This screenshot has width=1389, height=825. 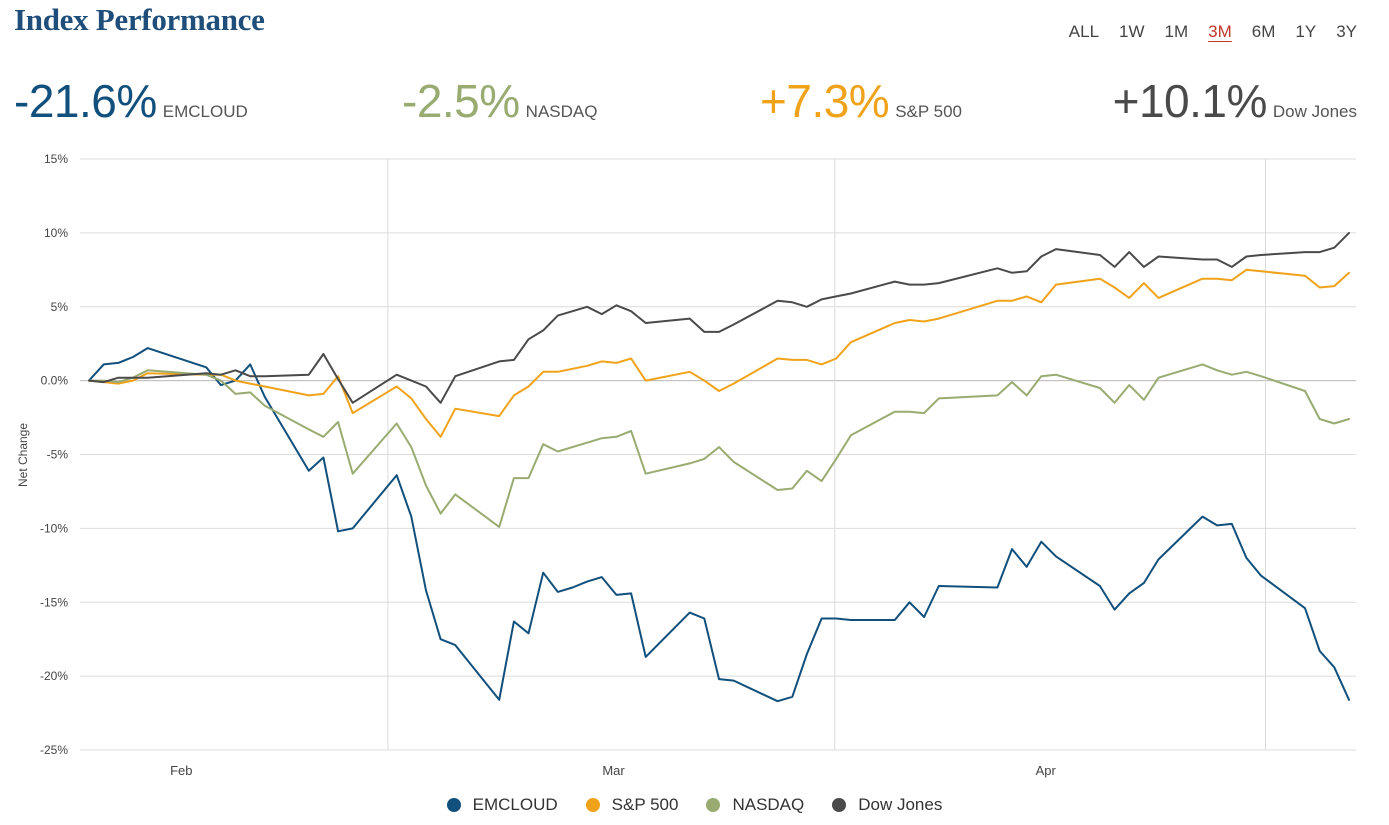 What do you see at coordinates (60, 307) in the screenshot?
I see `y-tick-label: 5%` at bounding box center [60, 307].